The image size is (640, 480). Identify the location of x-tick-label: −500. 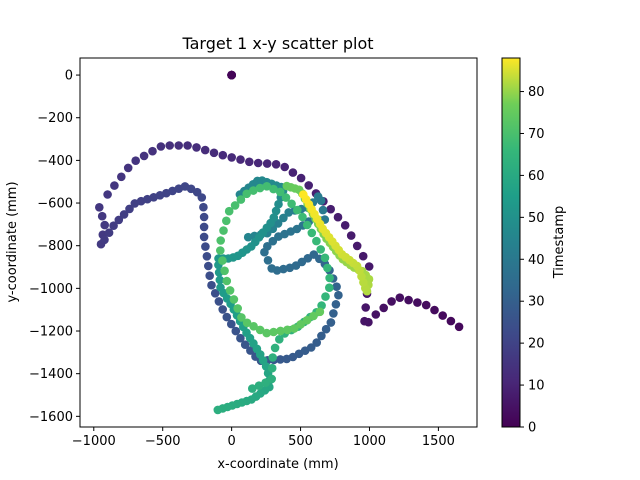
(163, 441).